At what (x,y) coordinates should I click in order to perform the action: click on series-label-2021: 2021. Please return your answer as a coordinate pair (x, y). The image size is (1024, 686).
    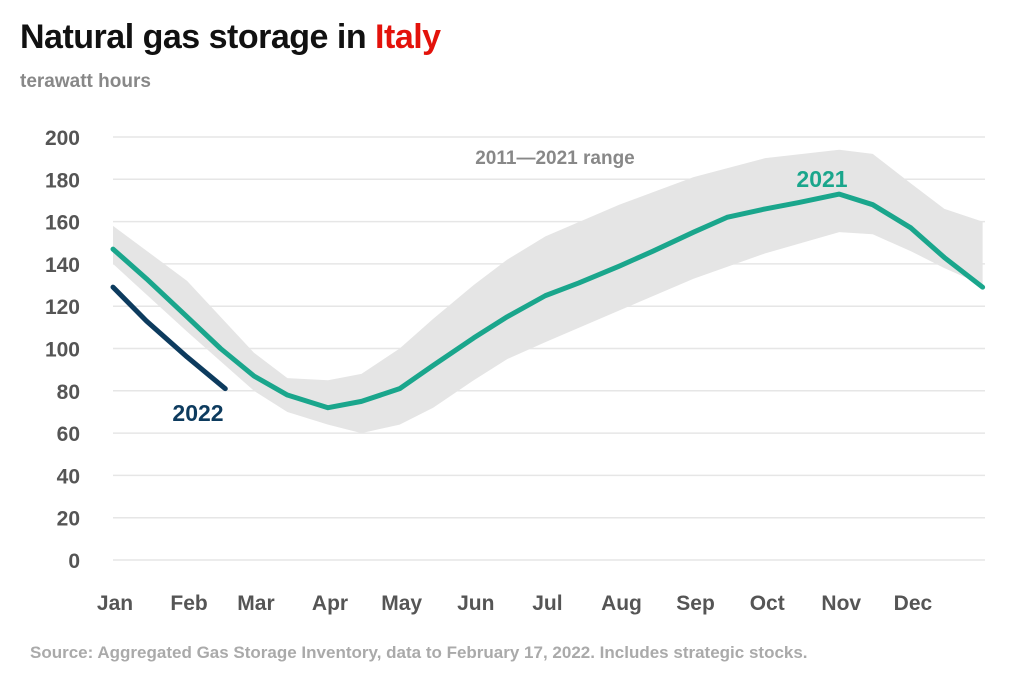
    Looking at the image, I should click on (821, 179).